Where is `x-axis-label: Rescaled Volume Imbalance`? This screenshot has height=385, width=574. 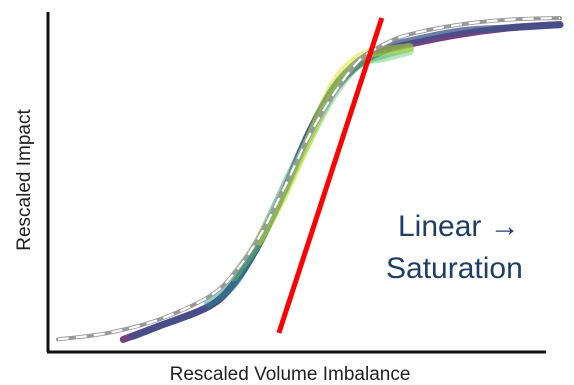
x-axis-label: Rescaled Volume Imbalance is located at coordinates (290, 374).